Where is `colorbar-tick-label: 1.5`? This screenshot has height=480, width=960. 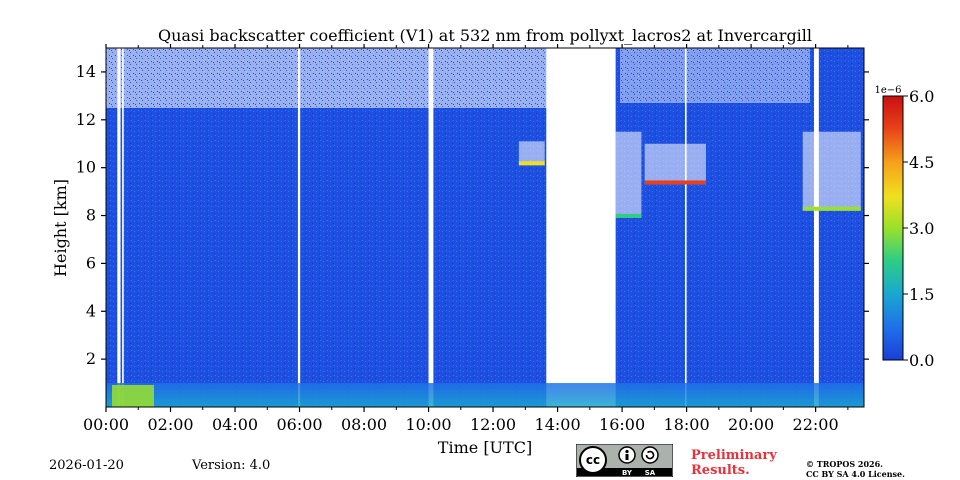 colorbar-tick-label: 1.5 is located at coordinates (921, 294).